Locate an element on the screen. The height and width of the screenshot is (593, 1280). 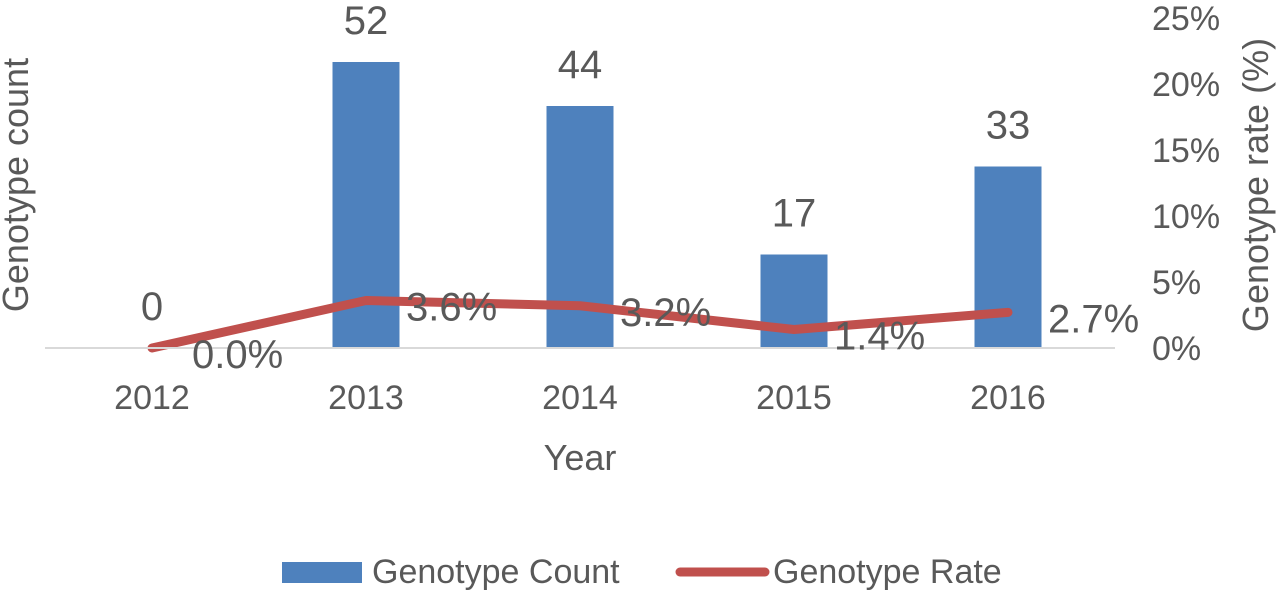
rate-point-2014 is located at coordinates (580, 305).